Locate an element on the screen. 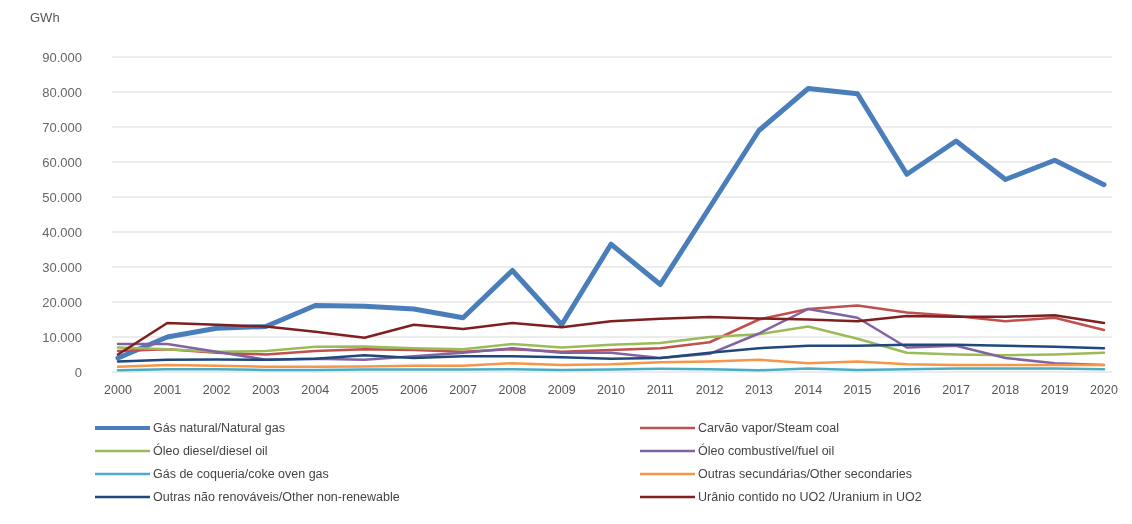  x-tick-label: 2013 is located at coordinates (758, 390).